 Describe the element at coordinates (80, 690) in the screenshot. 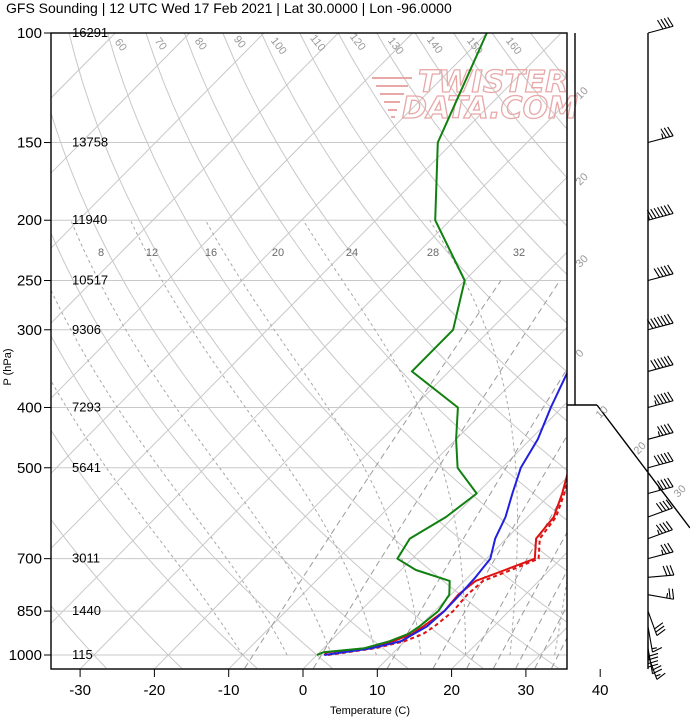

I see `temperature-tick-label: -30` at that location.